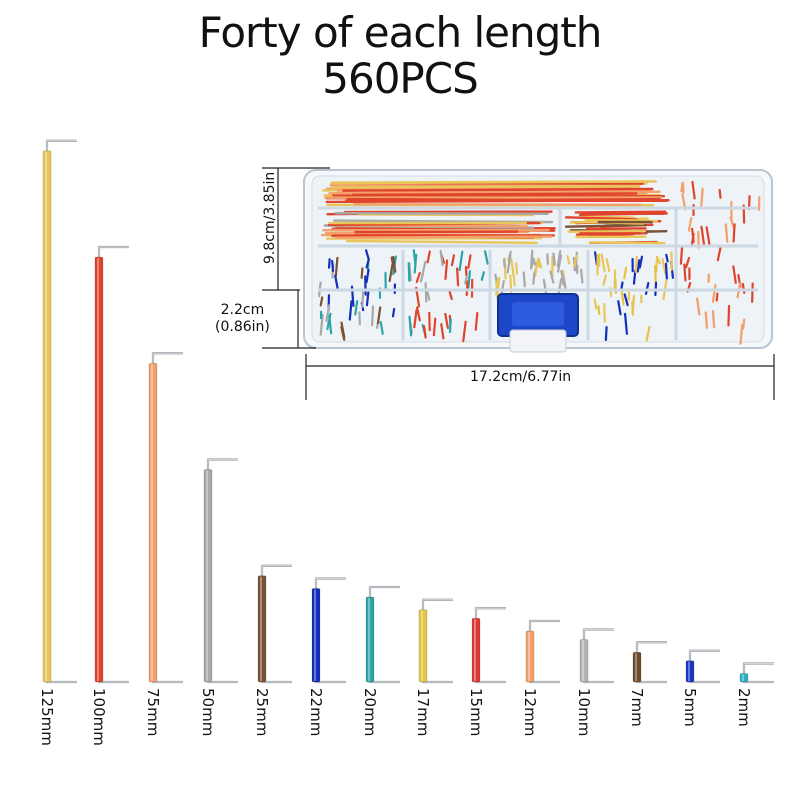  What do you see at coordinates (99, 723) in the screenshot?
I see `wire-length-label: 100mm` at bounding box center [99, 723].